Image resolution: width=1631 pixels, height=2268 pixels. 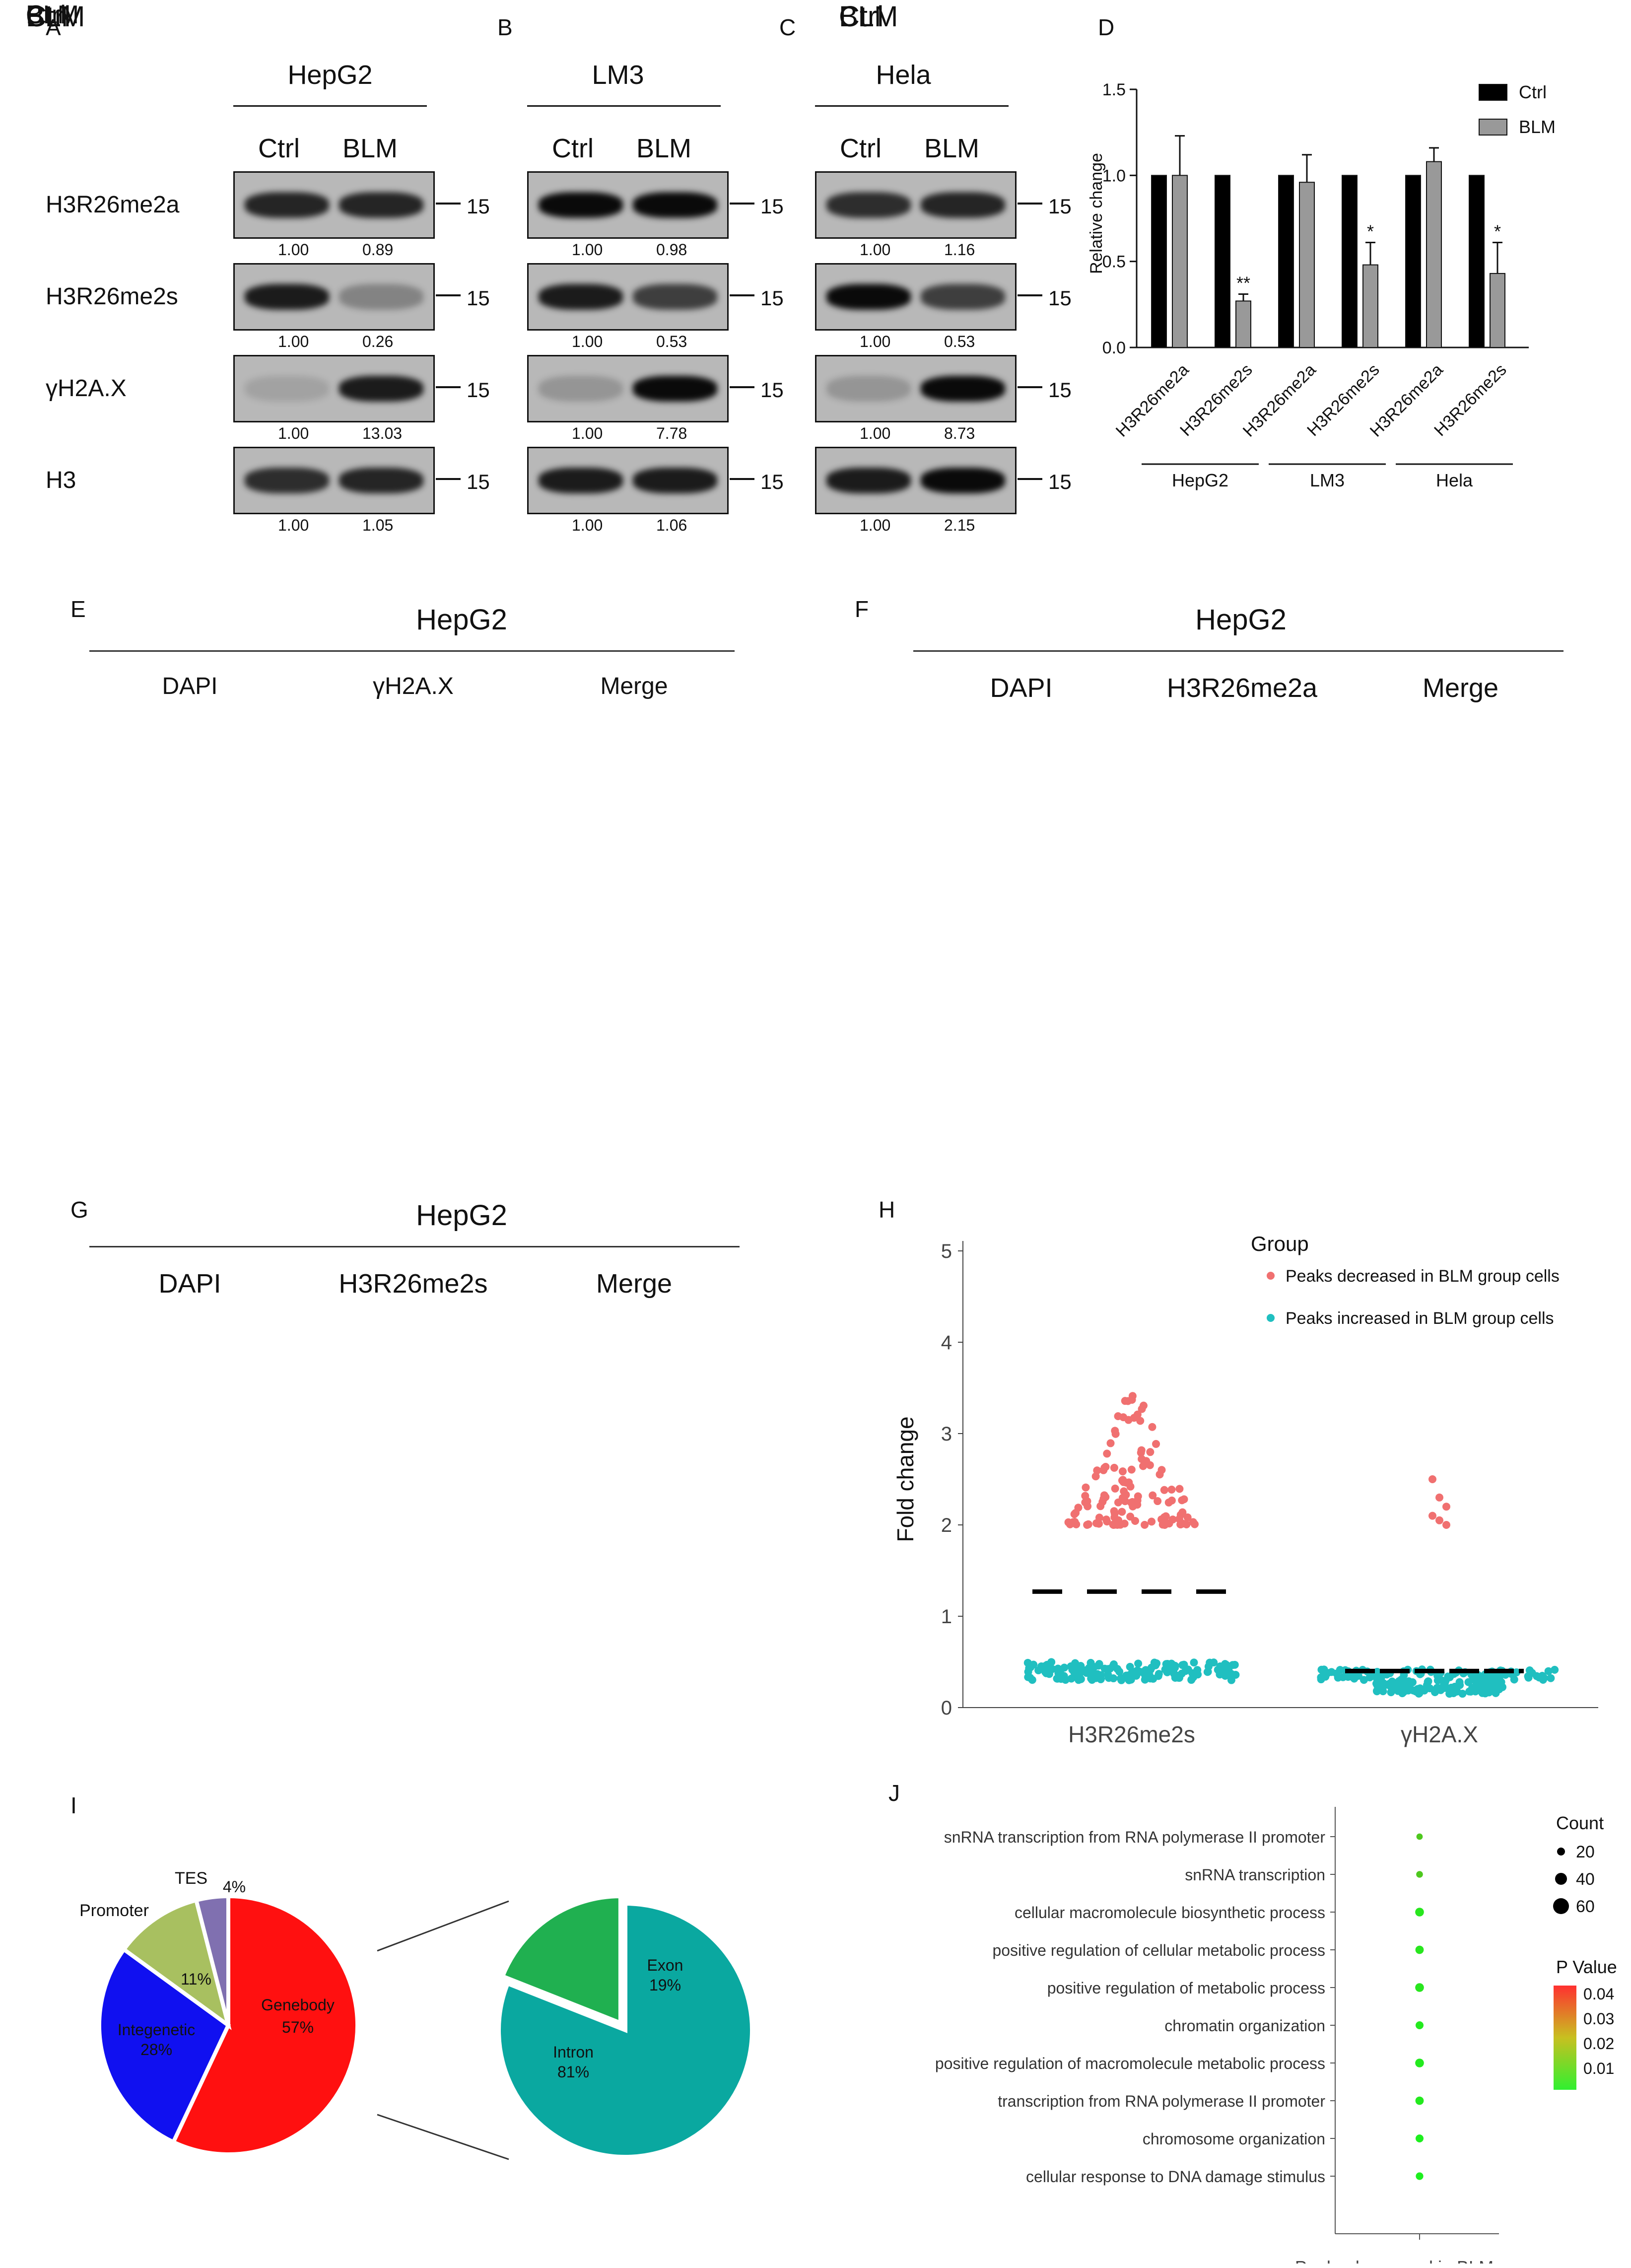 What do you see at coordinates (73, 1805) in the screenshot?
I see `panel-label-i: I` at bounding box center [73, 1805].